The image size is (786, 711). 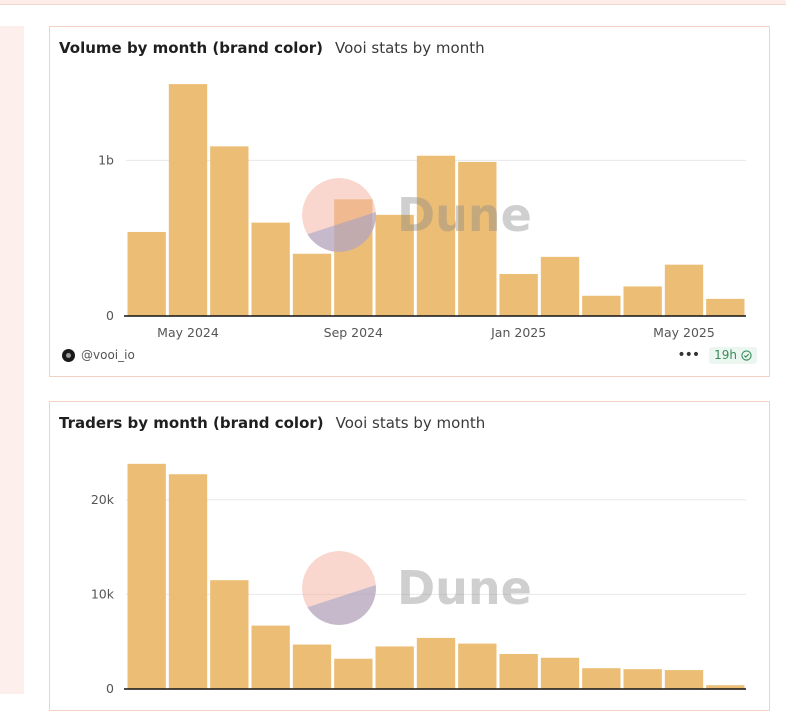 What do you see at coordinates (188, 332) in the screenshot?
I see `x-tick-label: May 2024` at bounding box center [188, 332].